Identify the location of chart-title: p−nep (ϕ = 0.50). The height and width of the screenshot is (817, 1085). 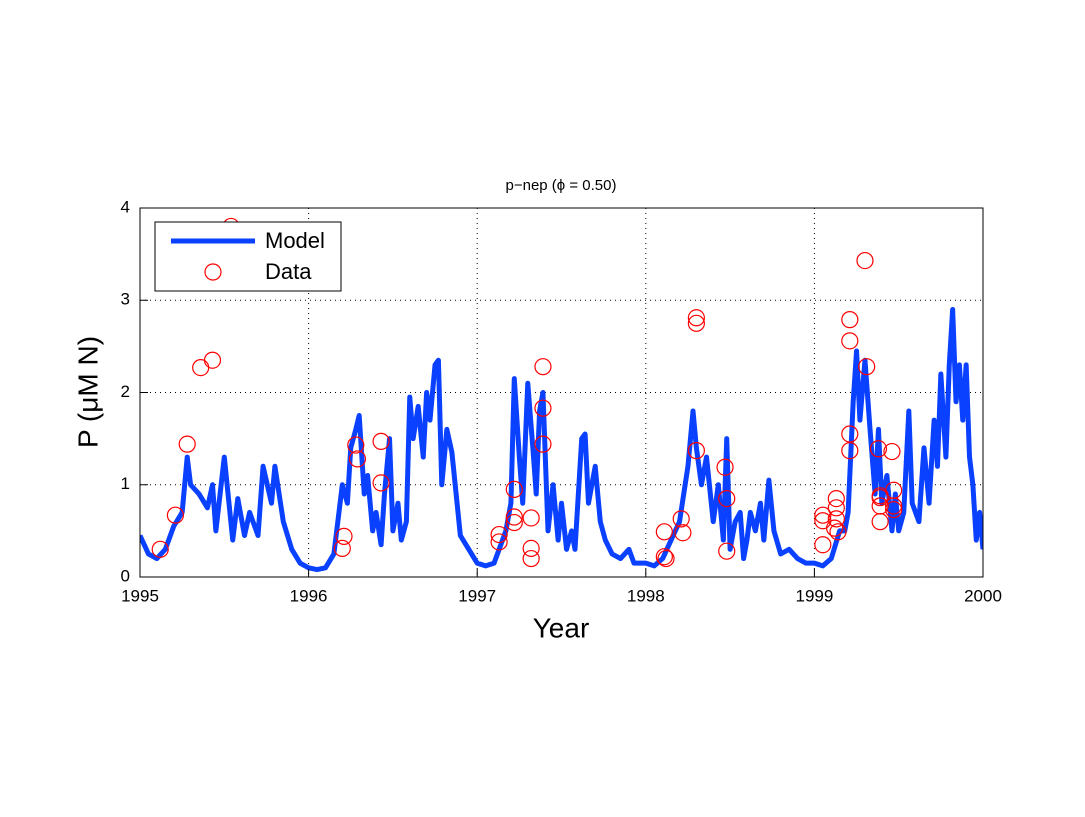
(561, 185).